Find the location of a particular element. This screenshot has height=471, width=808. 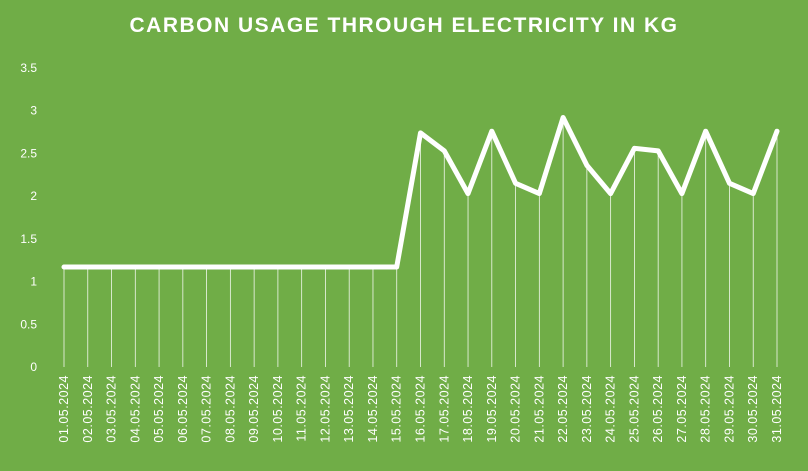

x-tick-label: 04.05.2024 is located at coordinates (135, 409).